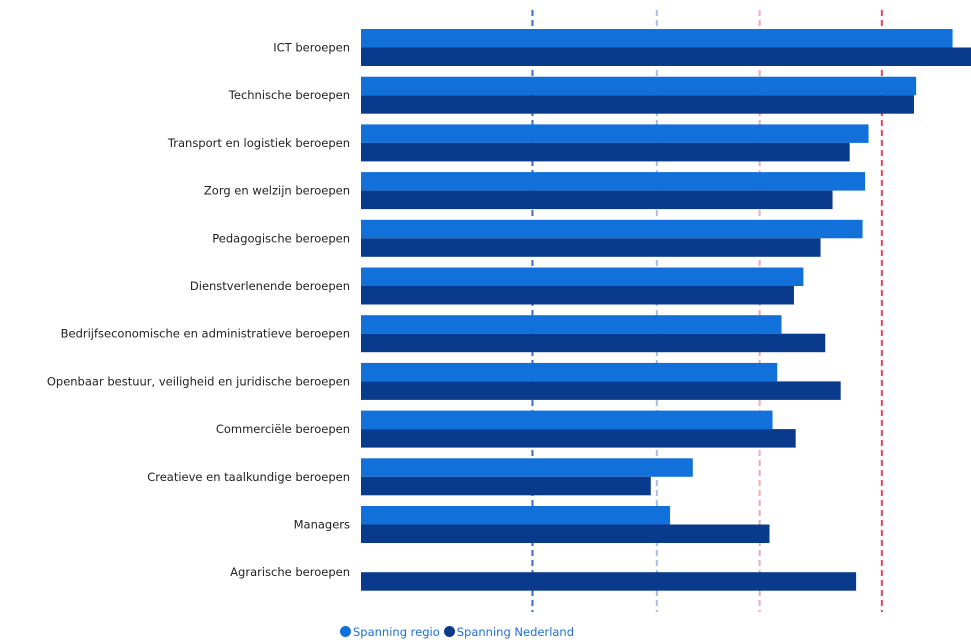  Describe the element at coordinates (345, 631) in the screenshot. I see `legend-marker-regio` at that location.